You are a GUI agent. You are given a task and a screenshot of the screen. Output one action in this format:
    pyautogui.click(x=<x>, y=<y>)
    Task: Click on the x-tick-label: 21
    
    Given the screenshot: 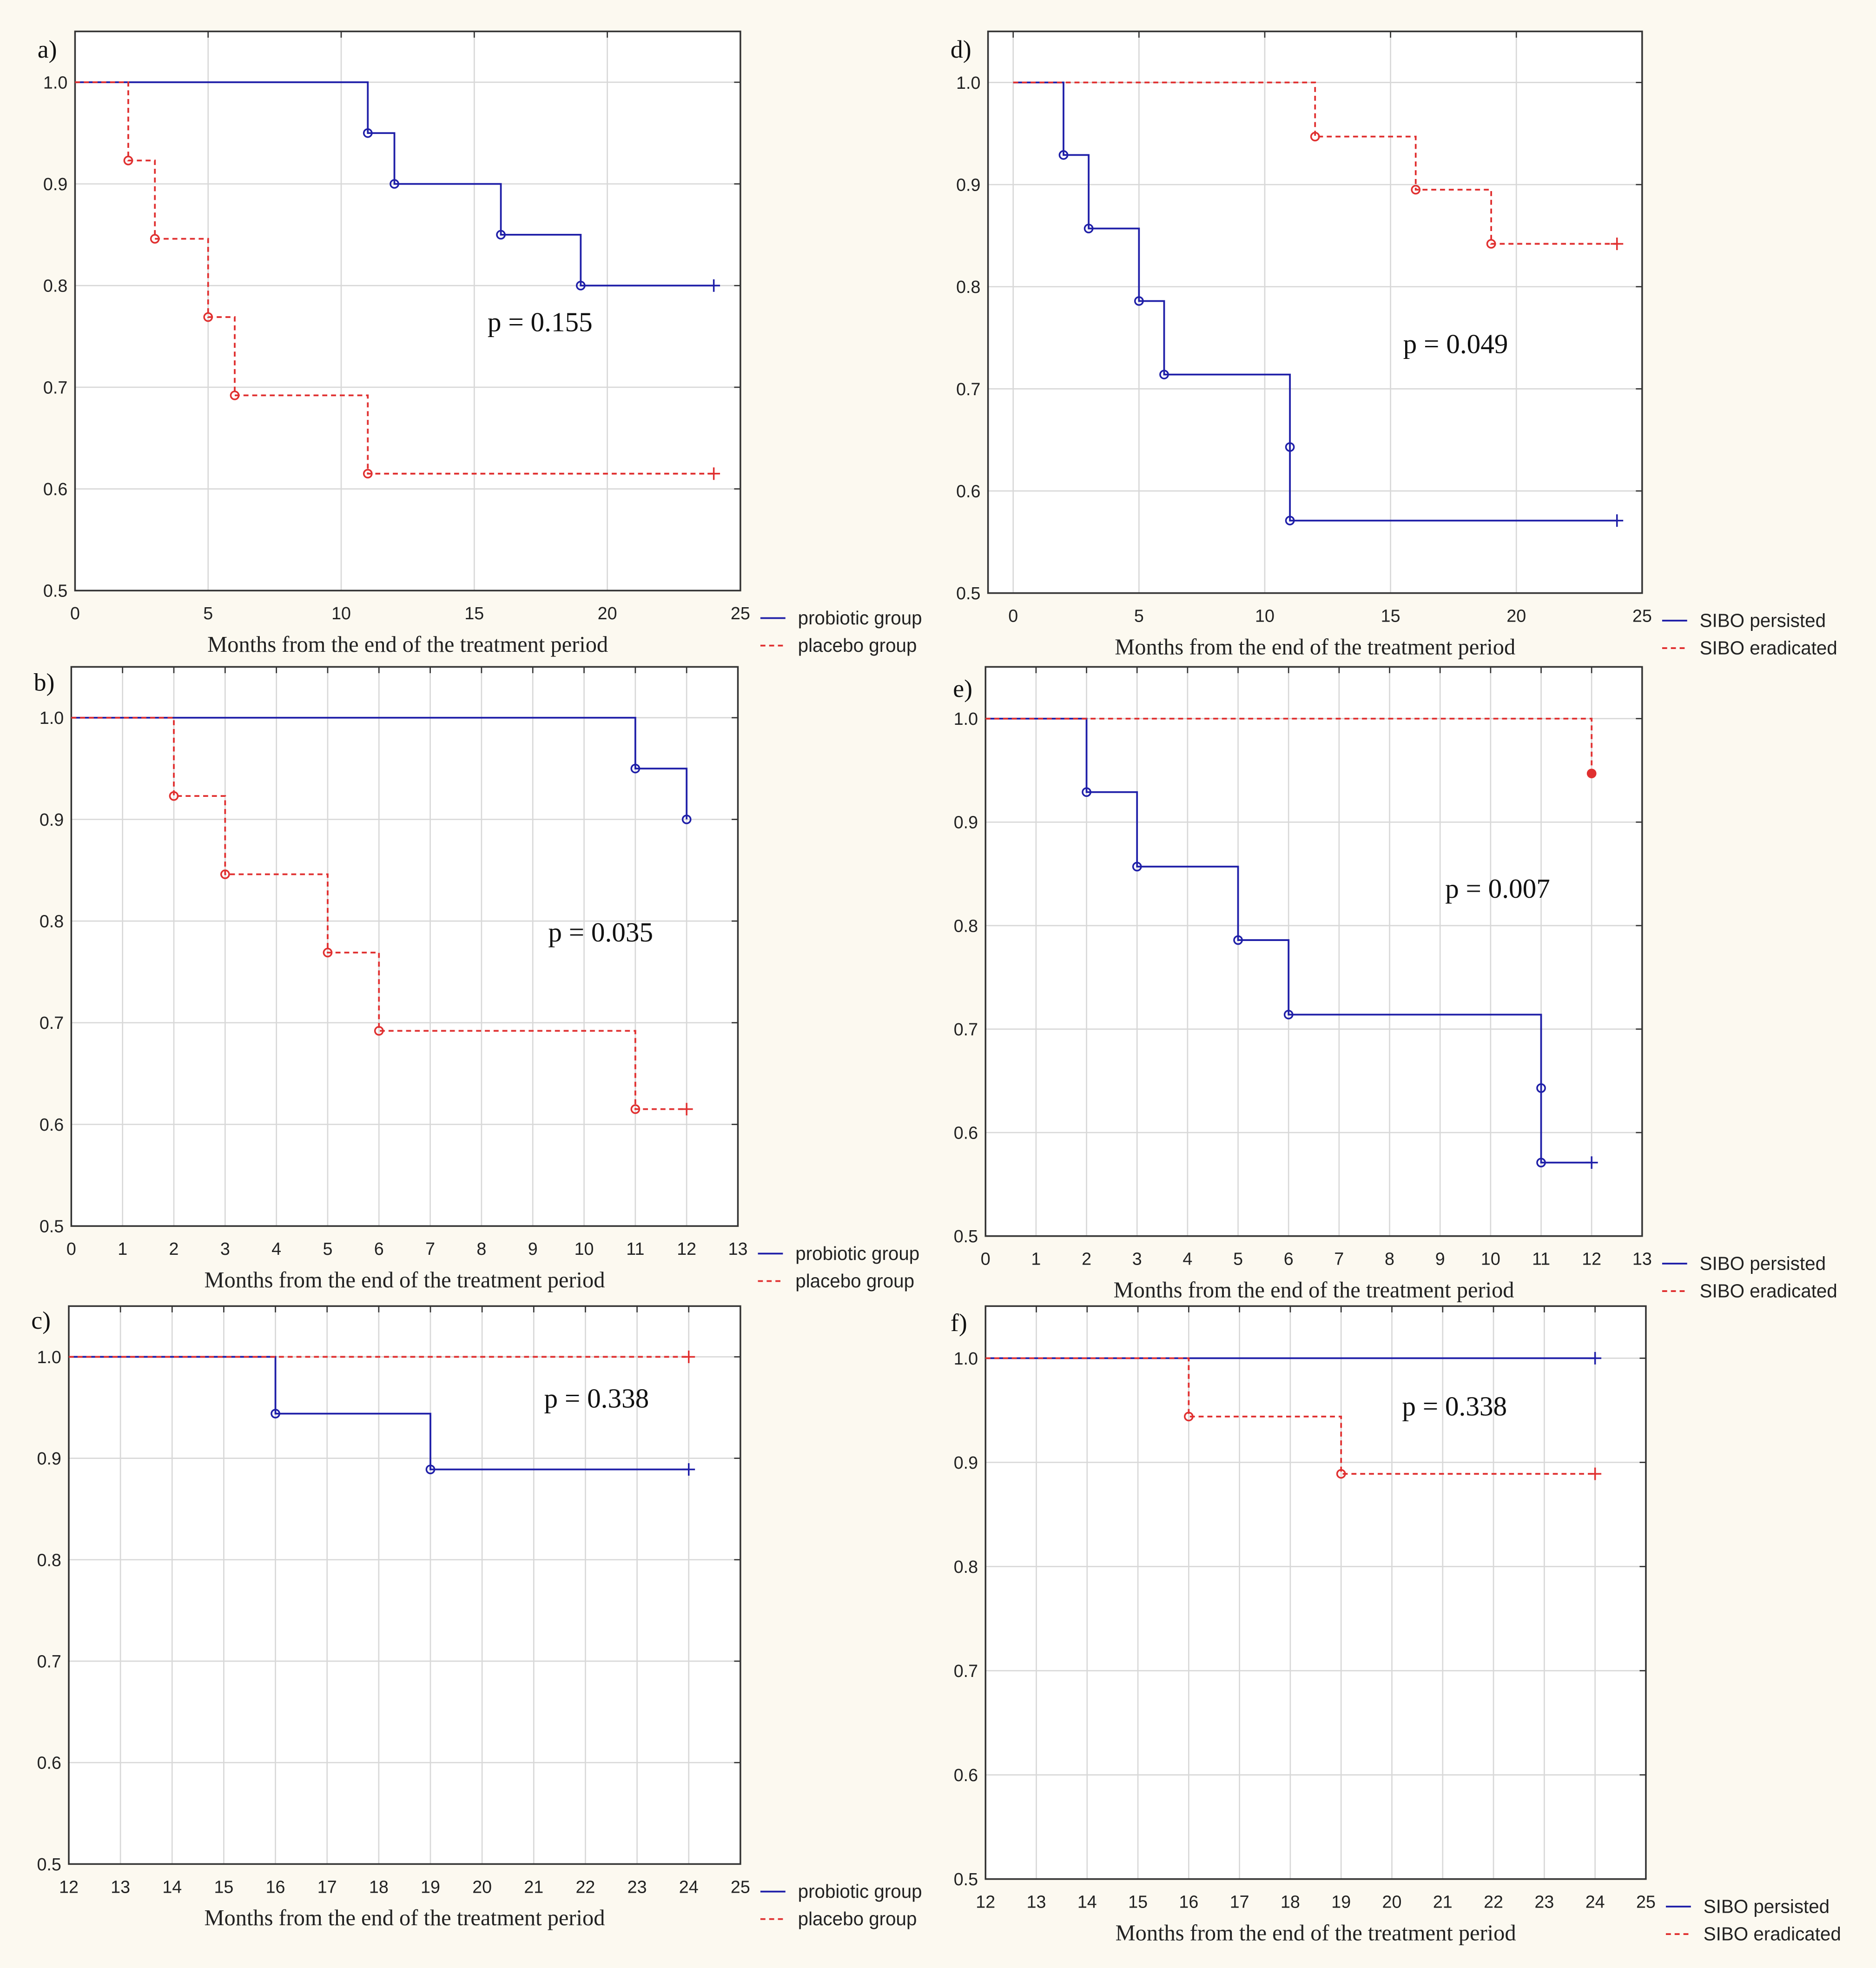 What is the action you would take?
    pyautogui.click(x=533, y=1886)
    